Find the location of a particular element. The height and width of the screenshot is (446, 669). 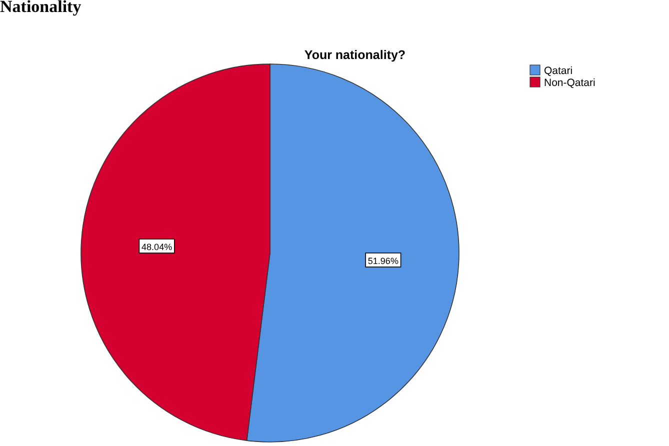

legend-label: Qatari is located at coordinates (558, 71).